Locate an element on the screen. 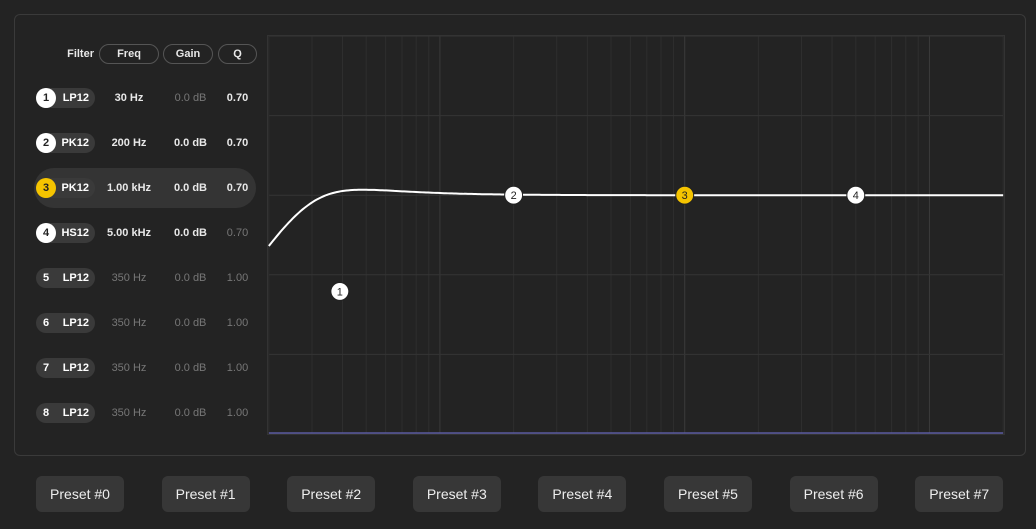  svg-text: 3 is located at coordinates (685, 196).